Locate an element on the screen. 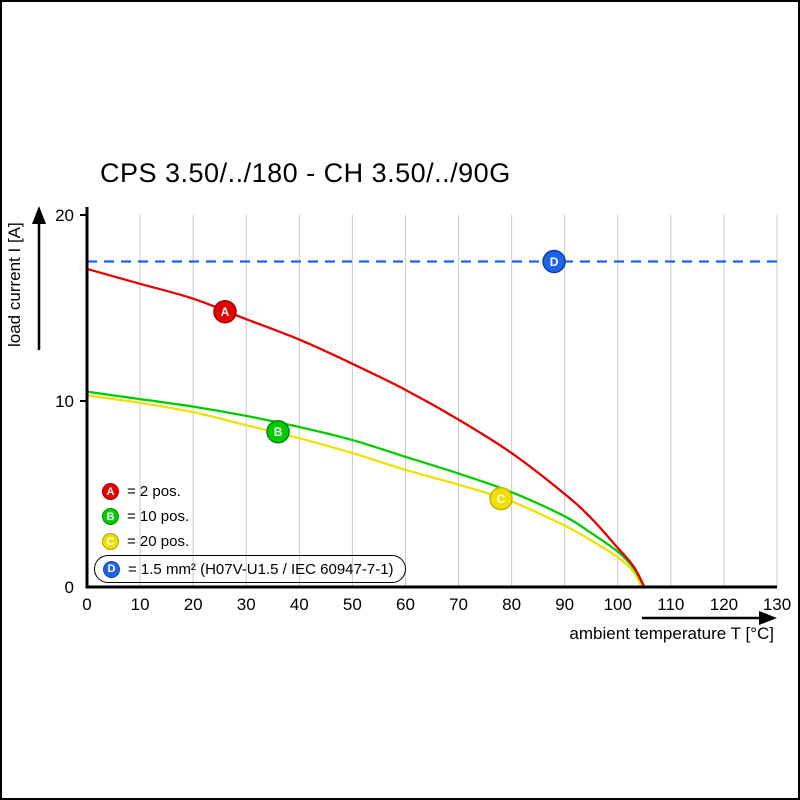  marker-D is located at coordinates (554, 261).